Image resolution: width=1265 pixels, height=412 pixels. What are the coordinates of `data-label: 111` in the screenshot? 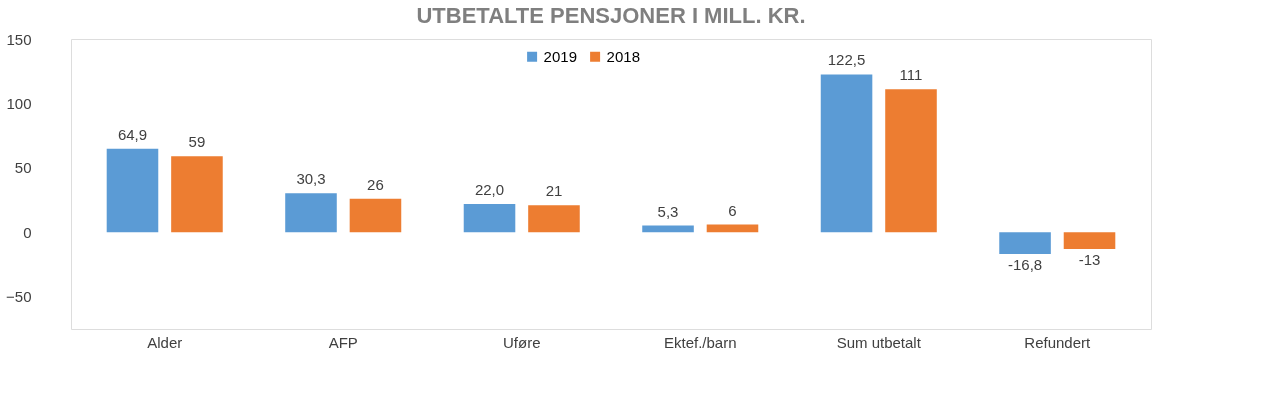 It's located at (911, 75).